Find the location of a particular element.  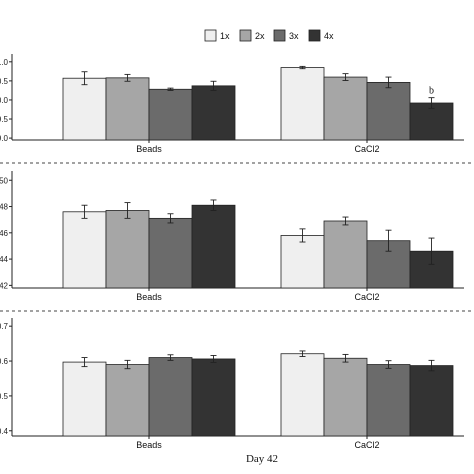

significance-label: b is located at coordinates (431, 91).